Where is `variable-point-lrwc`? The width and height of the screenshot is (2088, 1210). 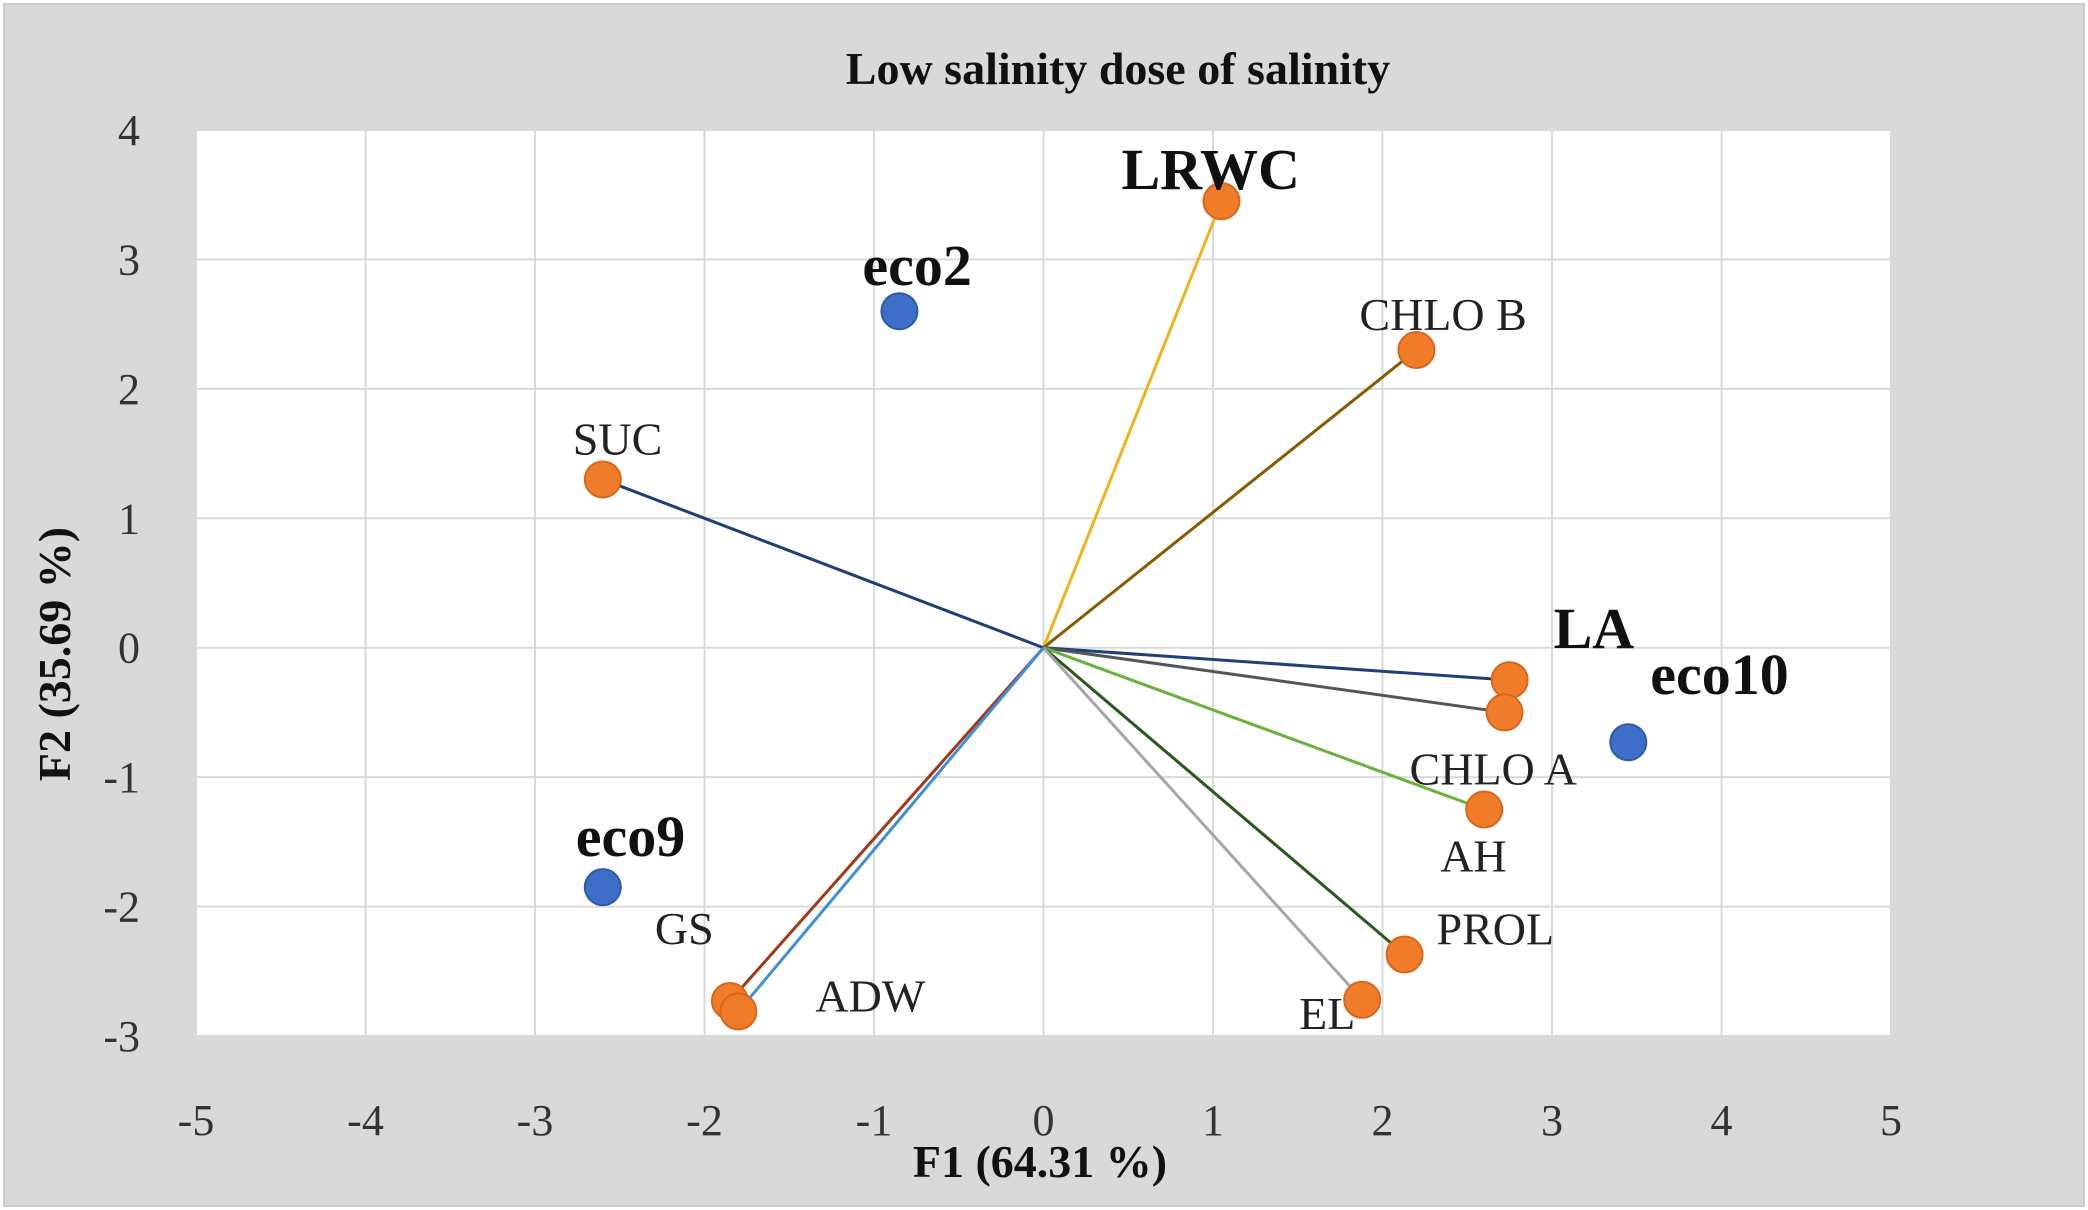 variable-point-lrwc is located at coordinates (1221, 201).